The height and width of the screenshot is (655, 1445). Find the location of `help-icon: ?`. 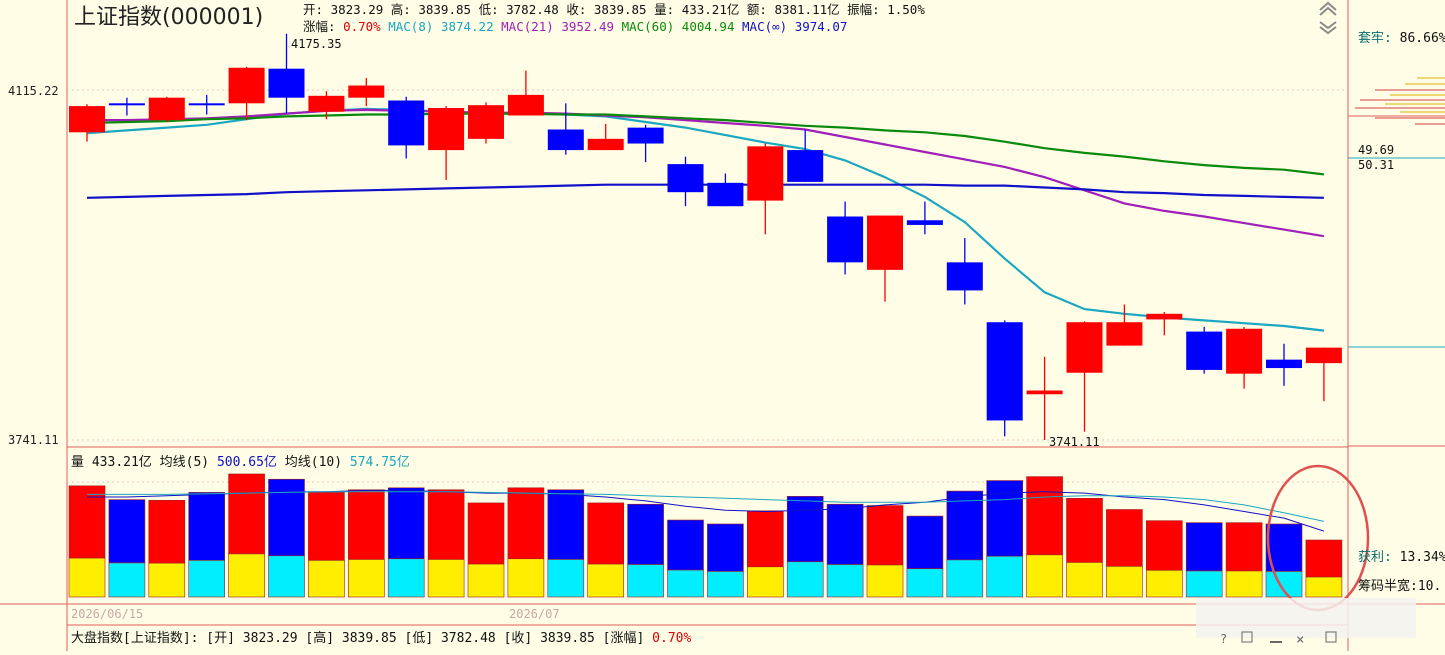

help-icon: ? is located at coordinates (1223, 639).